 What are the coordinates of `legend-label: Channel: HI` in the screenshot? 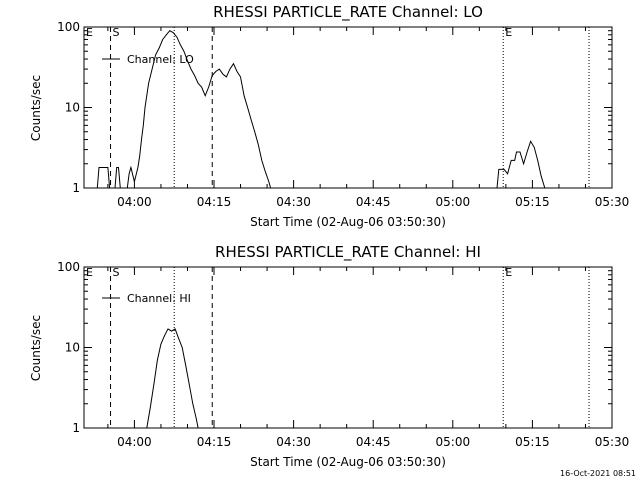 It's located at (159, 298).